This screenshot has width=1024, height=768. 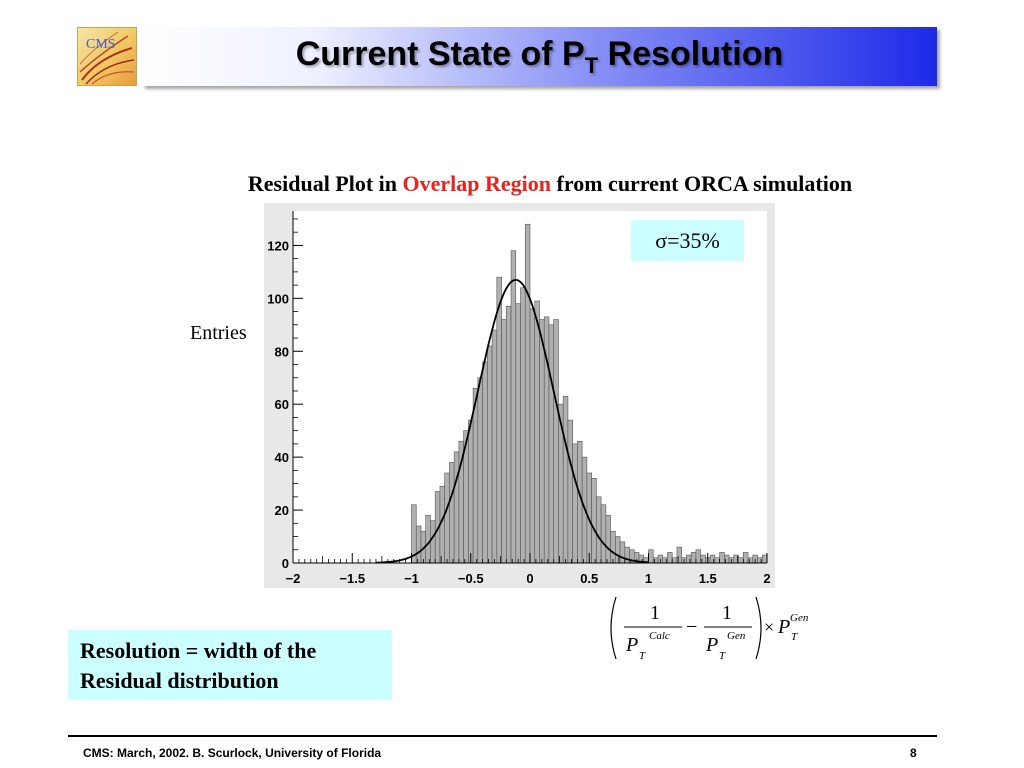 What do you see at coordinates (722, 656) in the screenshot?
I see `formula-t-2: T` at bounding box center [722, 656].